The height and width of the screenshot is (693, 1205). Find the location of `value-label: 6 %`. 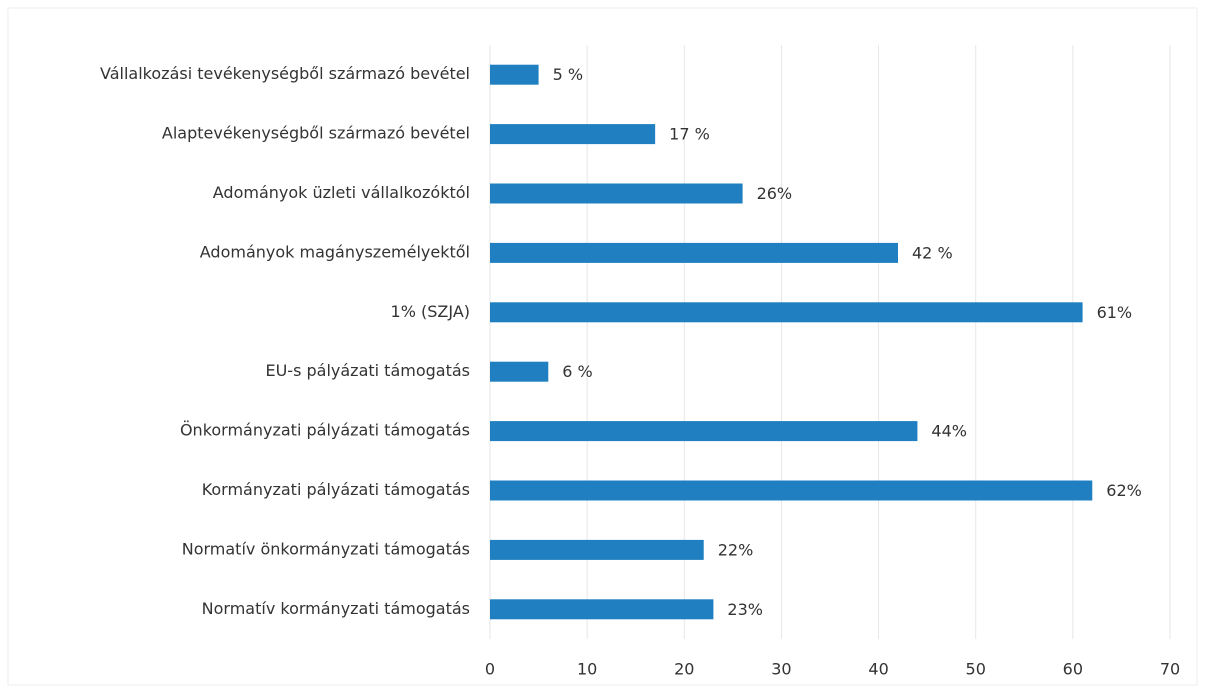

value-label: 6 % is located at coordinates (577, 371).